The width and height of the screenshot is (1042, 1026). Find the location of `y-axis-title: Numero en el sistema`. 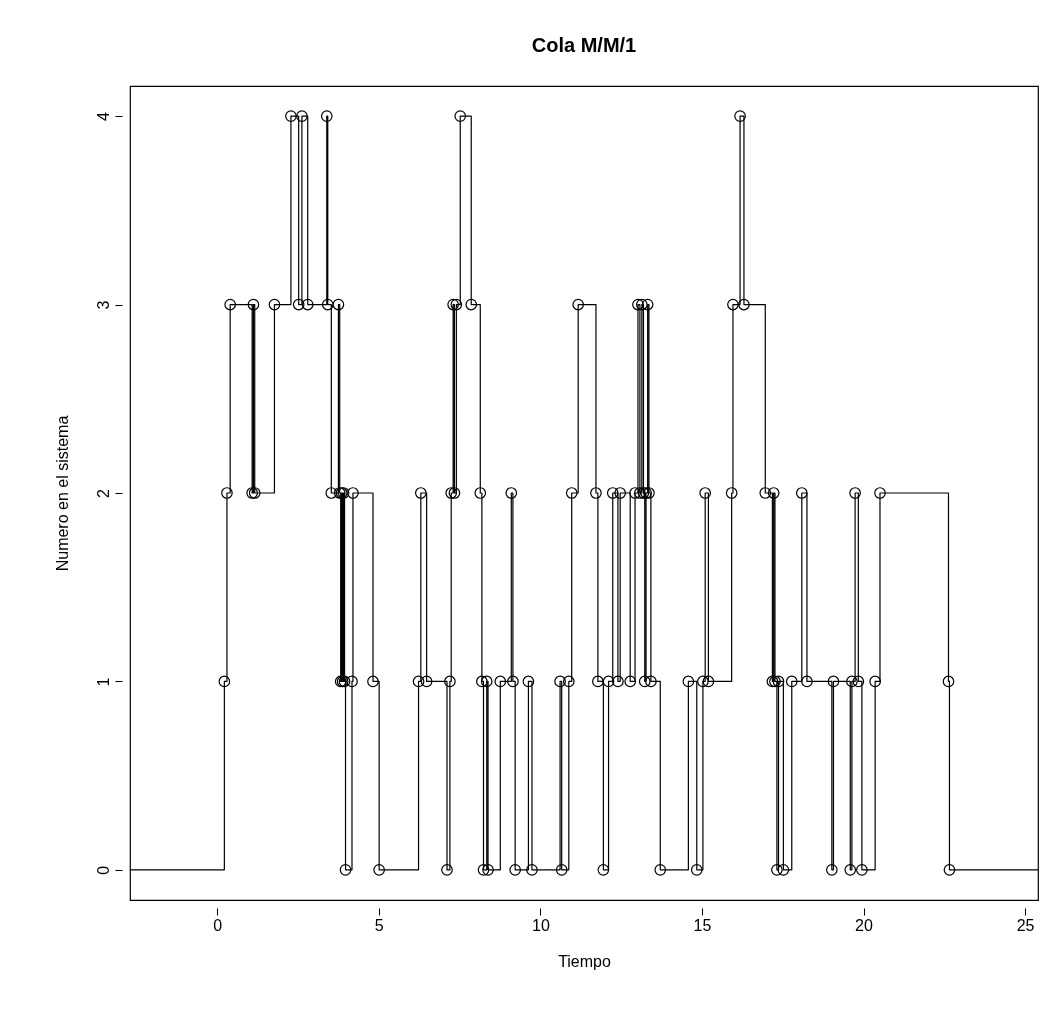

y-axis-title: Numero en el sistema is located at coordinates (62, 493).